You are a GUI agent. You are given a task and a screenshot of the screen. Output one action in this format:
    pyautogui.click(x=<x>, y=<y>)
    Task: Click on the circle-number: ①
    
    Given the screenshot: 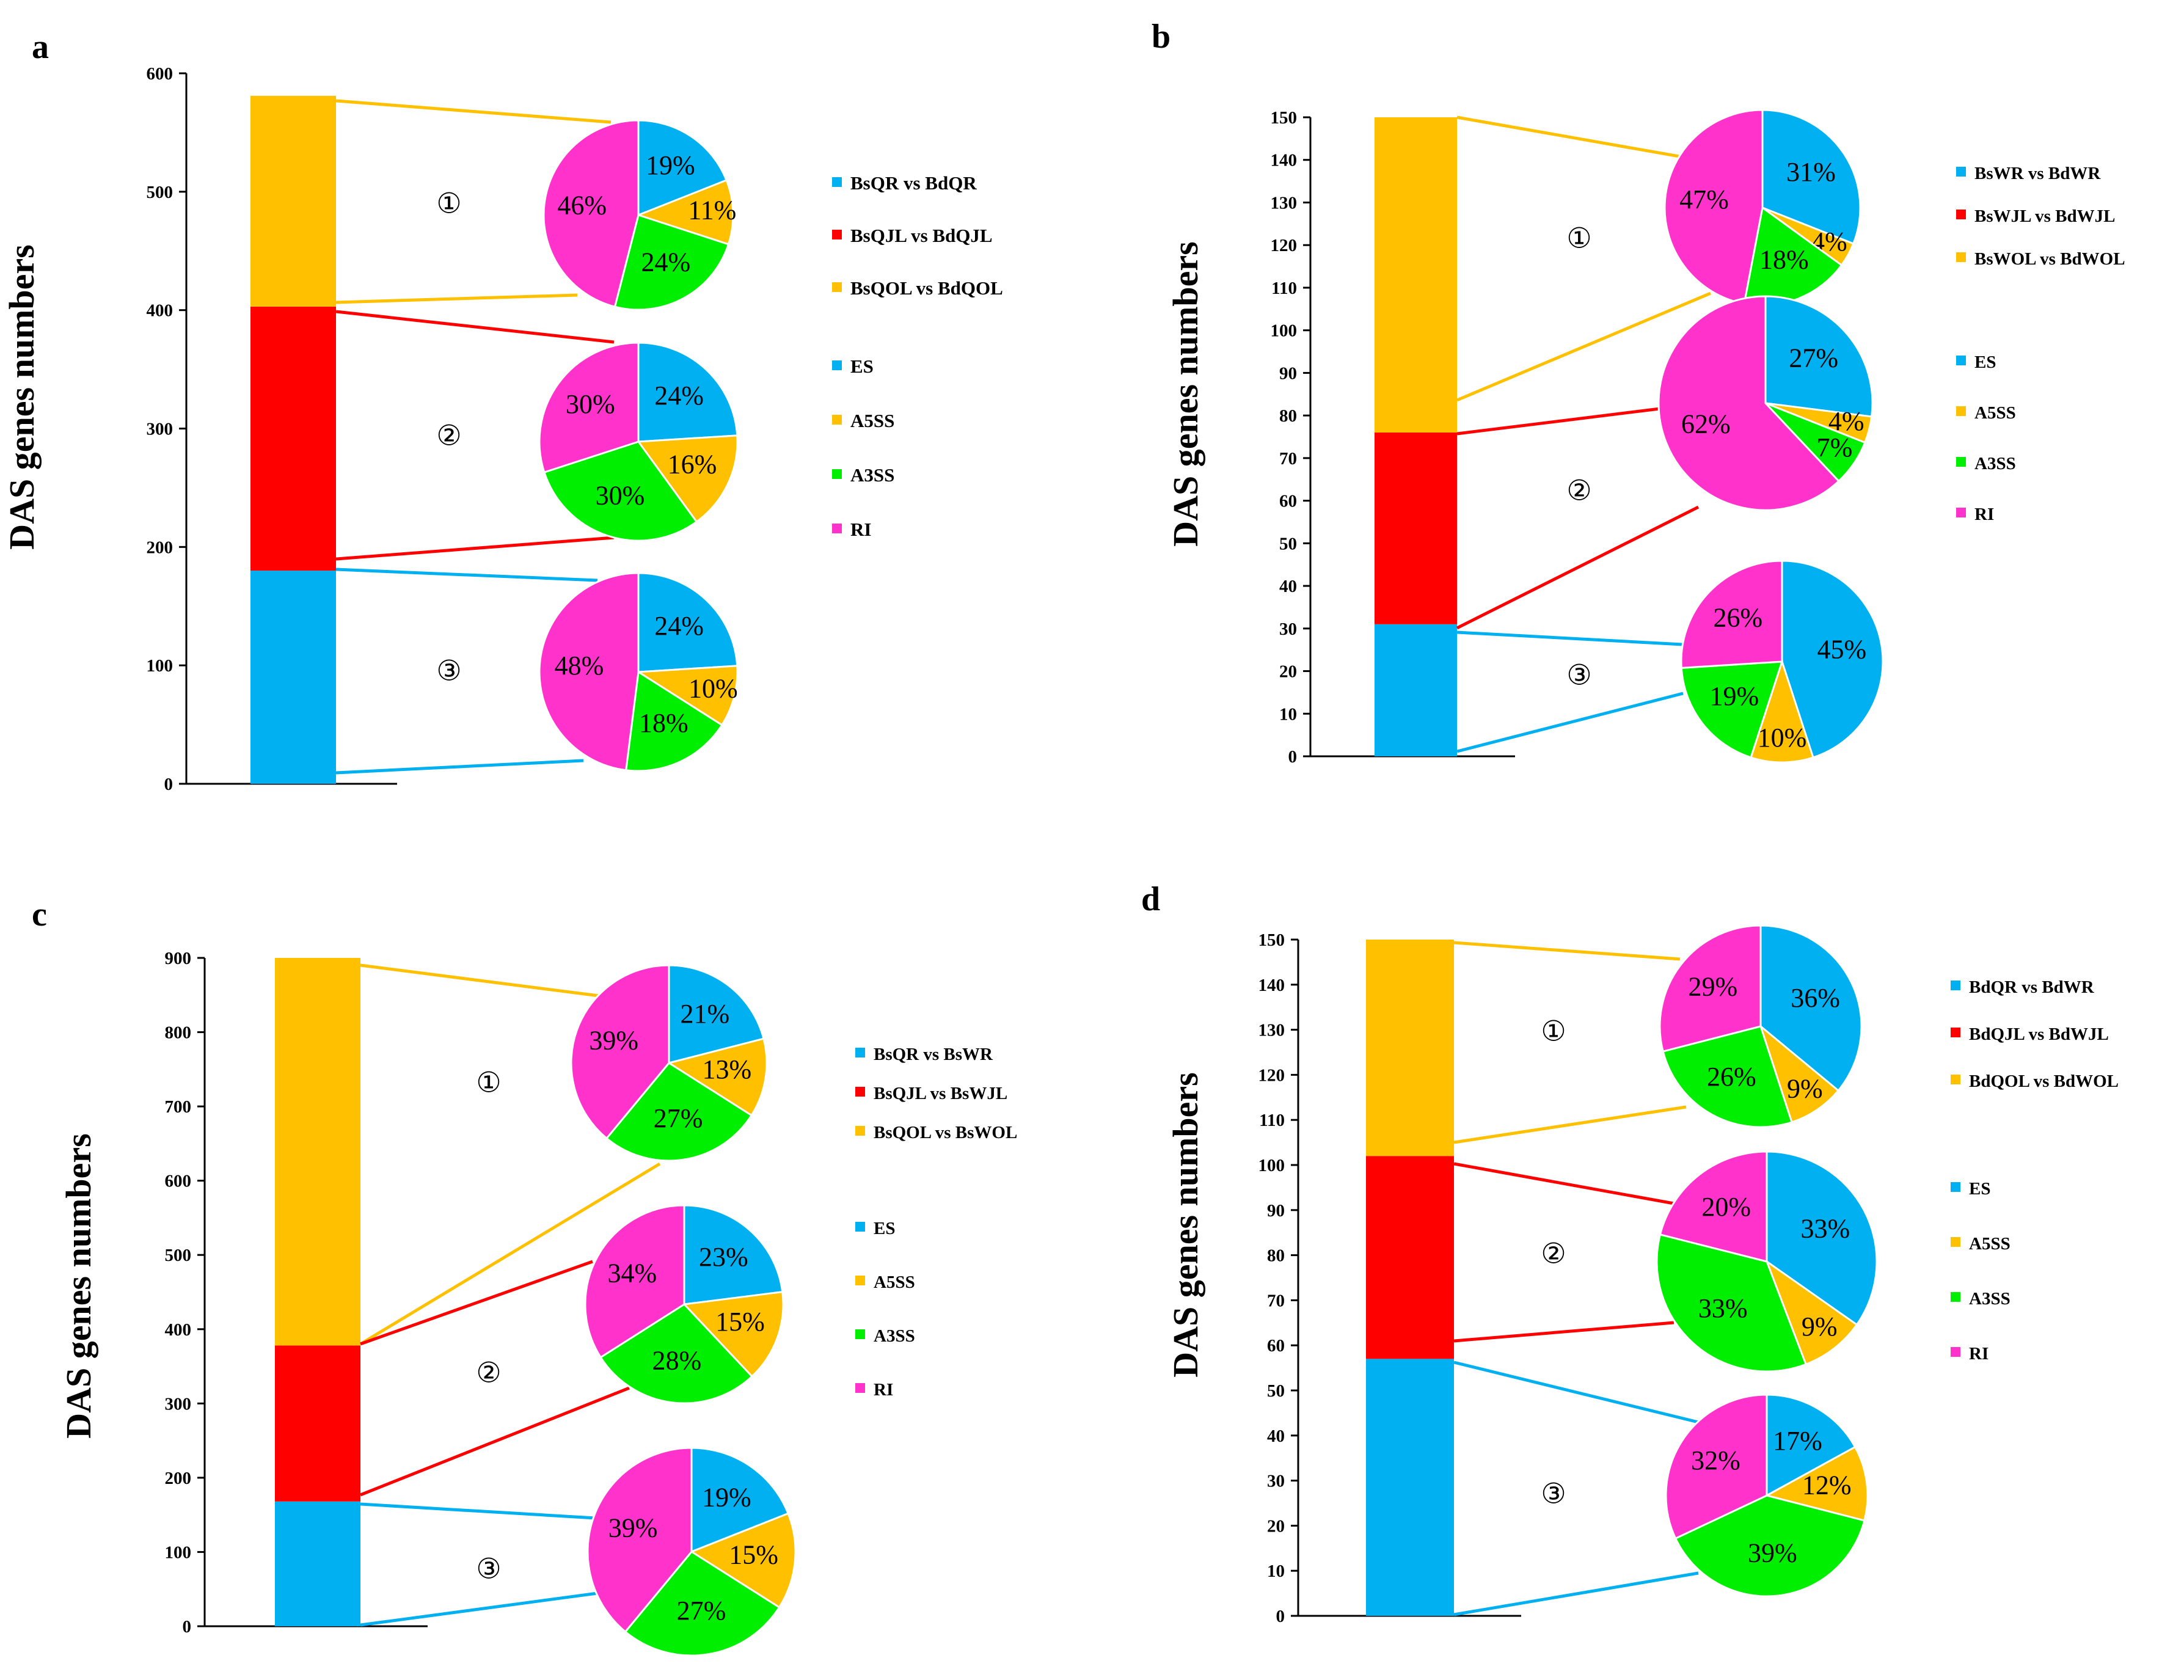 What is the action you would take?
    pyautogui.click(x=1578, y=239)
    